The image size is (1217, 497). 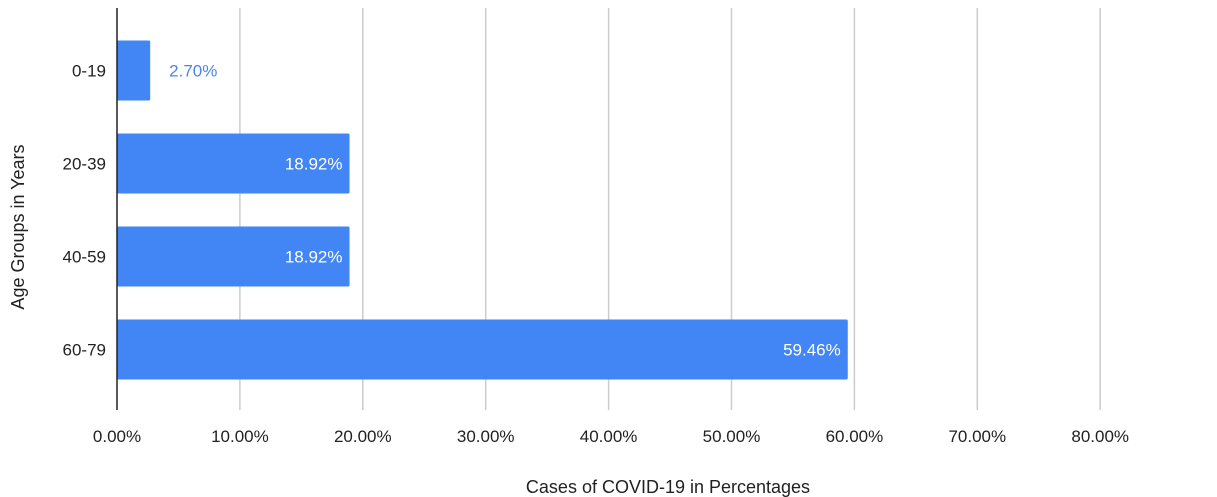 What do you see at coordinates (314, 257) in the screenshot?
I see `data-label-40-59: 18.92%` at bounding box center [314, 257].